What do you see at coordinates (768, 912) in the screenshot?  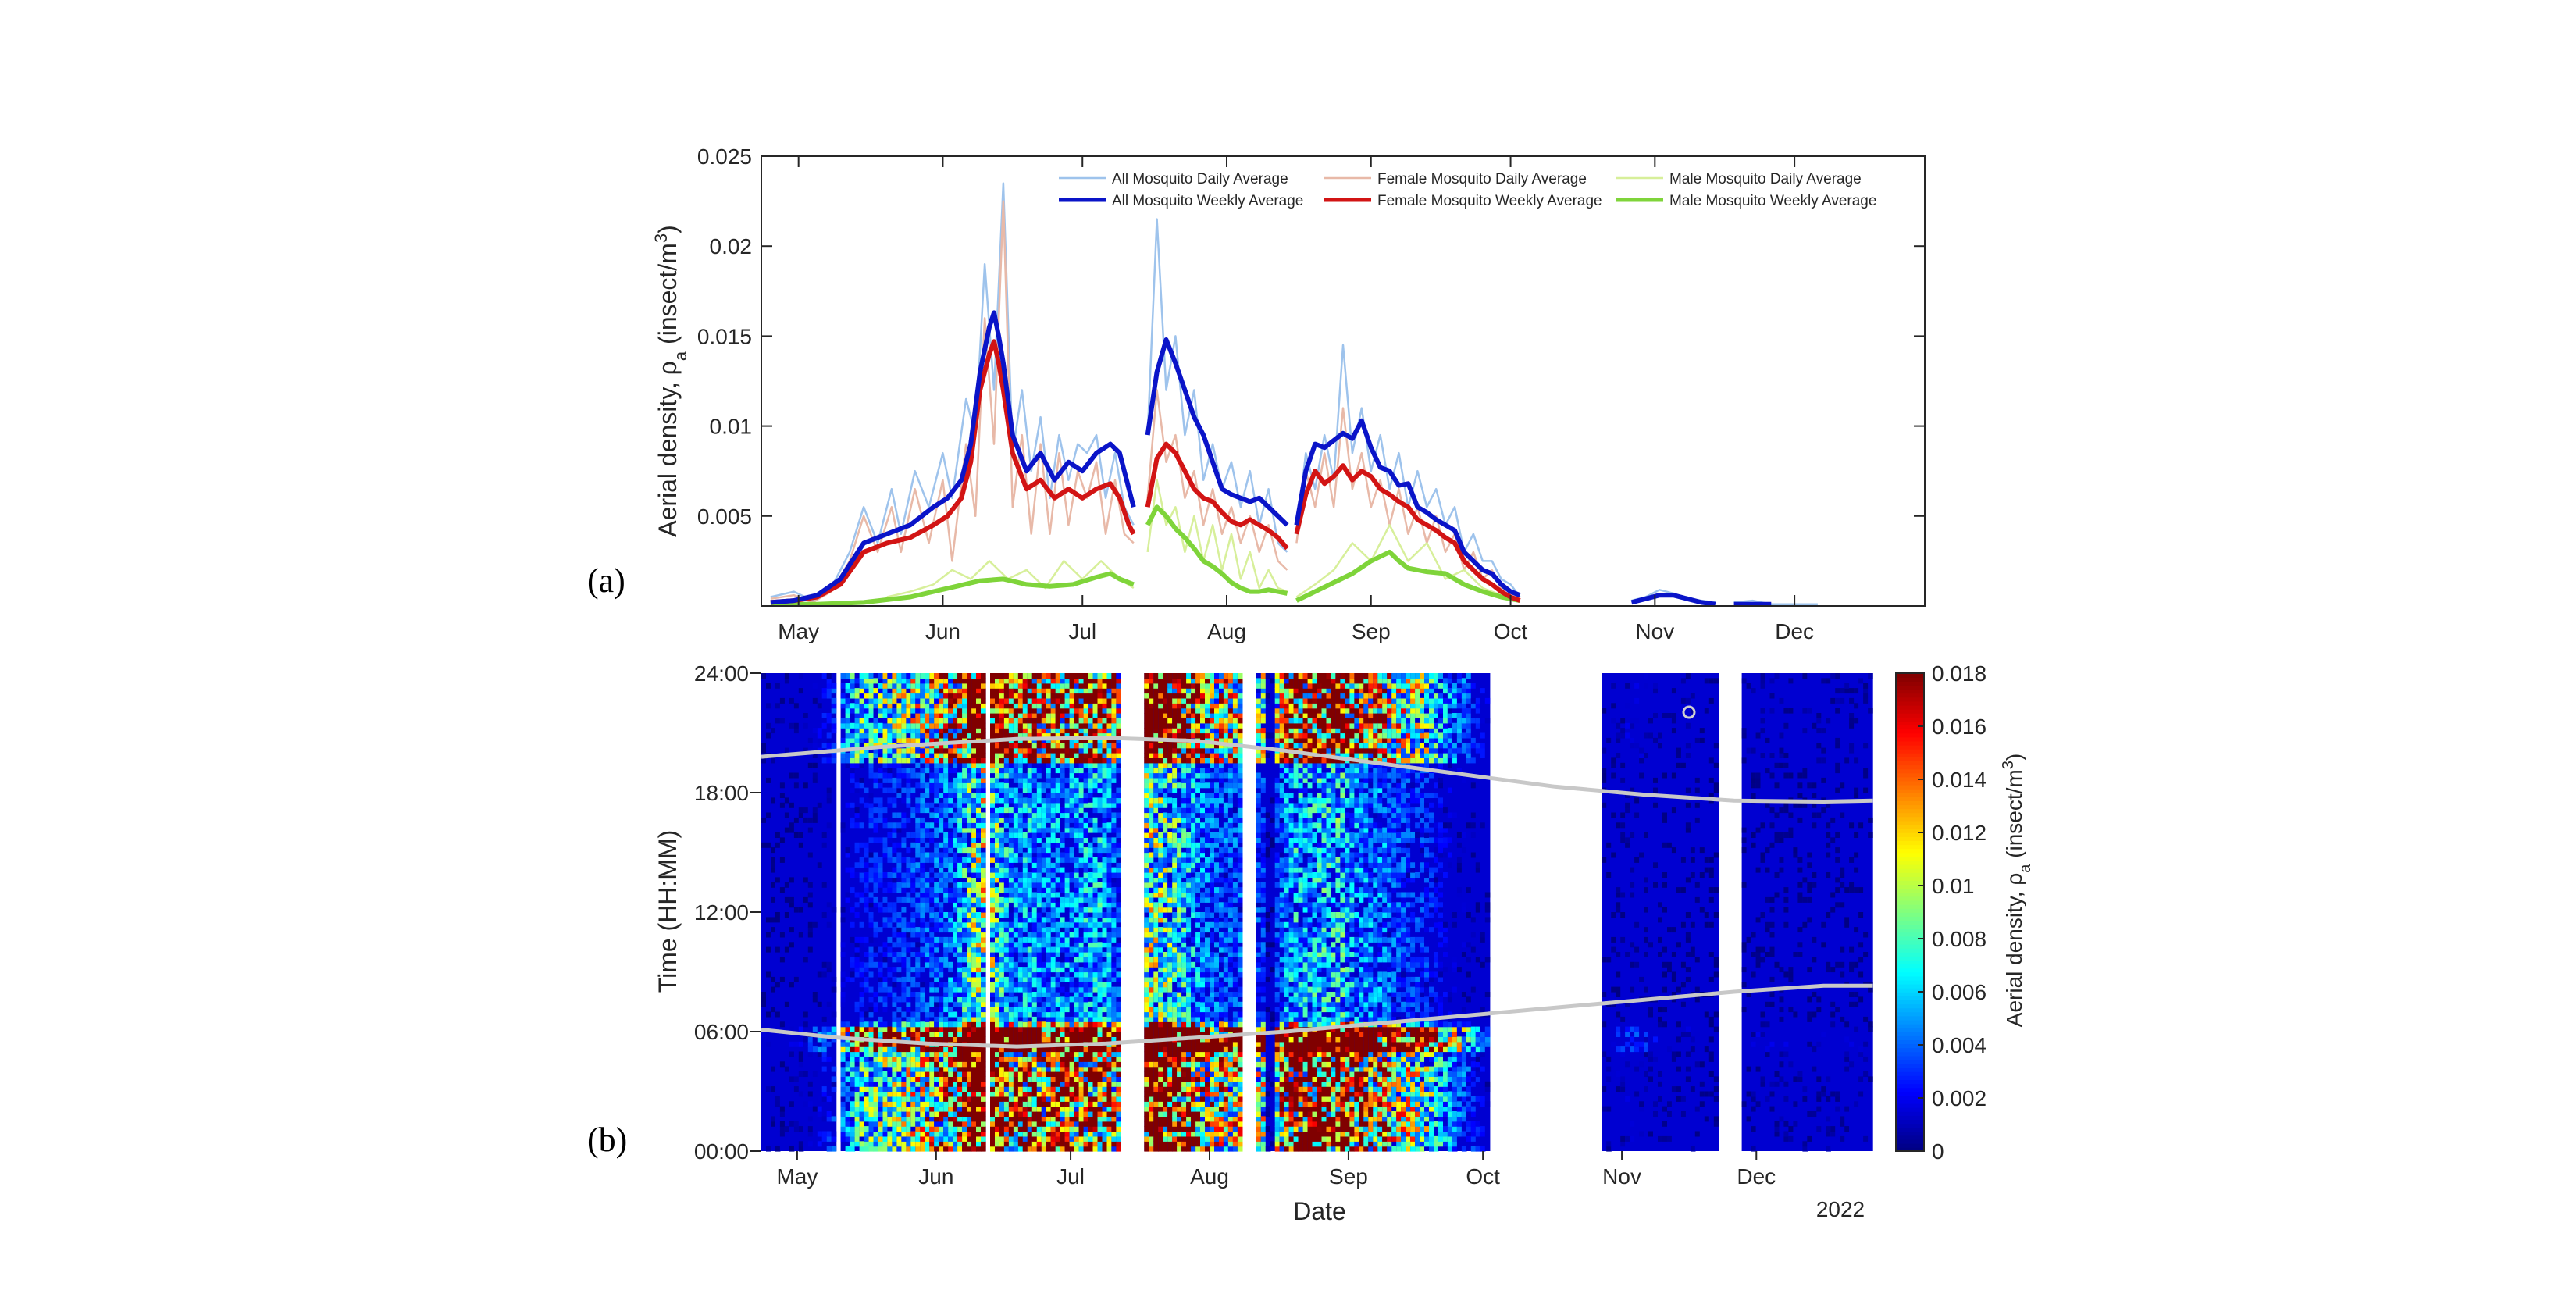 I see `heatmap-column-background` at bounding box center [768, 912].